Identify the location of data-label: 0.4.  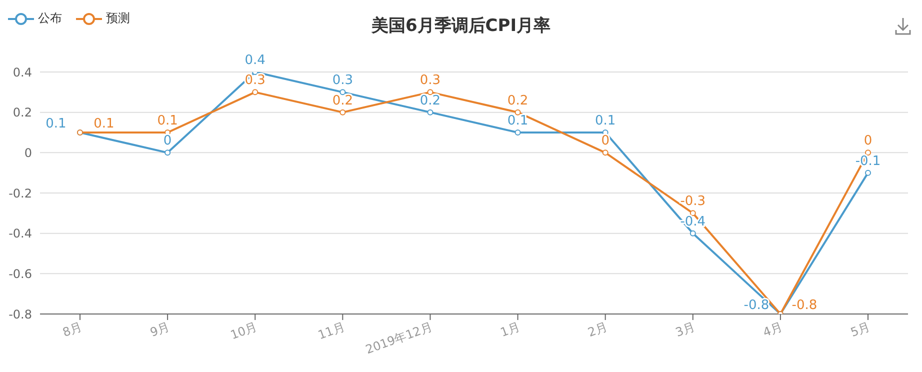
(255, 60).